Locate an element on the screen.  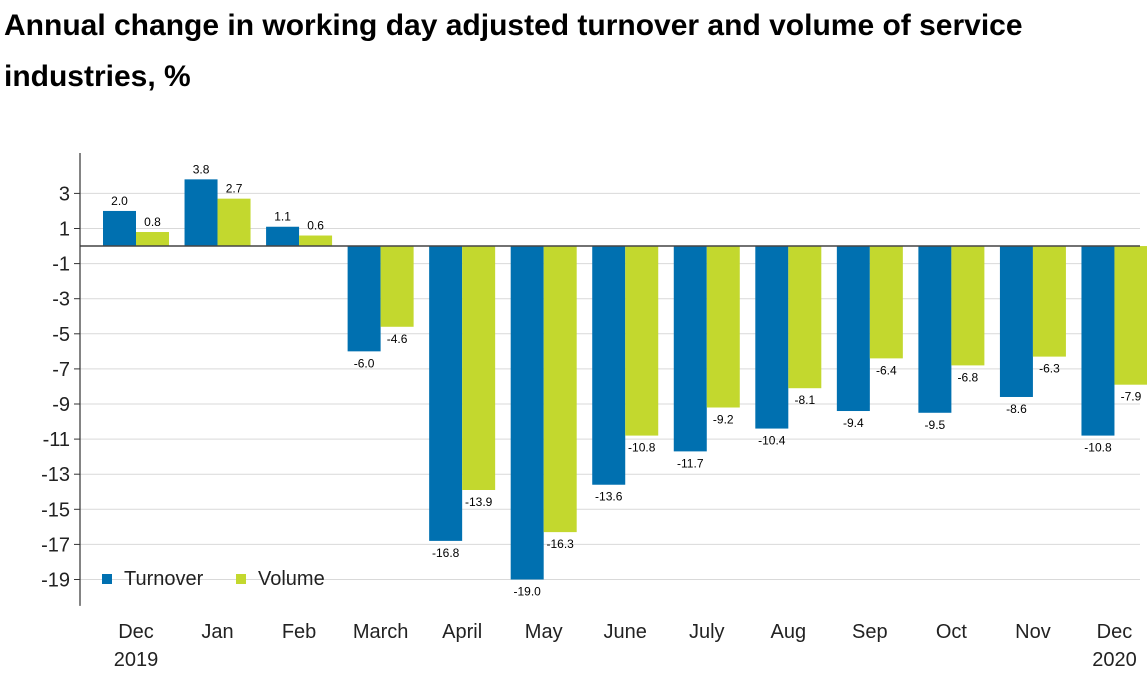
y-axis: 3 1 -1 -3 -5 -7 -9 -11 -13 -15 -17 -19 is located at coordinates (61, 379).